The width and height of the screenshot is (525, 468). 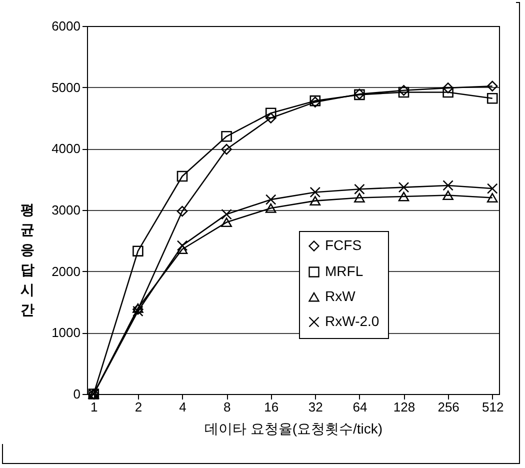 What do you see at coordinates (94, 407) in the screenshot?
I see `x-tick-label: 1` at bounding box center [94, 407].